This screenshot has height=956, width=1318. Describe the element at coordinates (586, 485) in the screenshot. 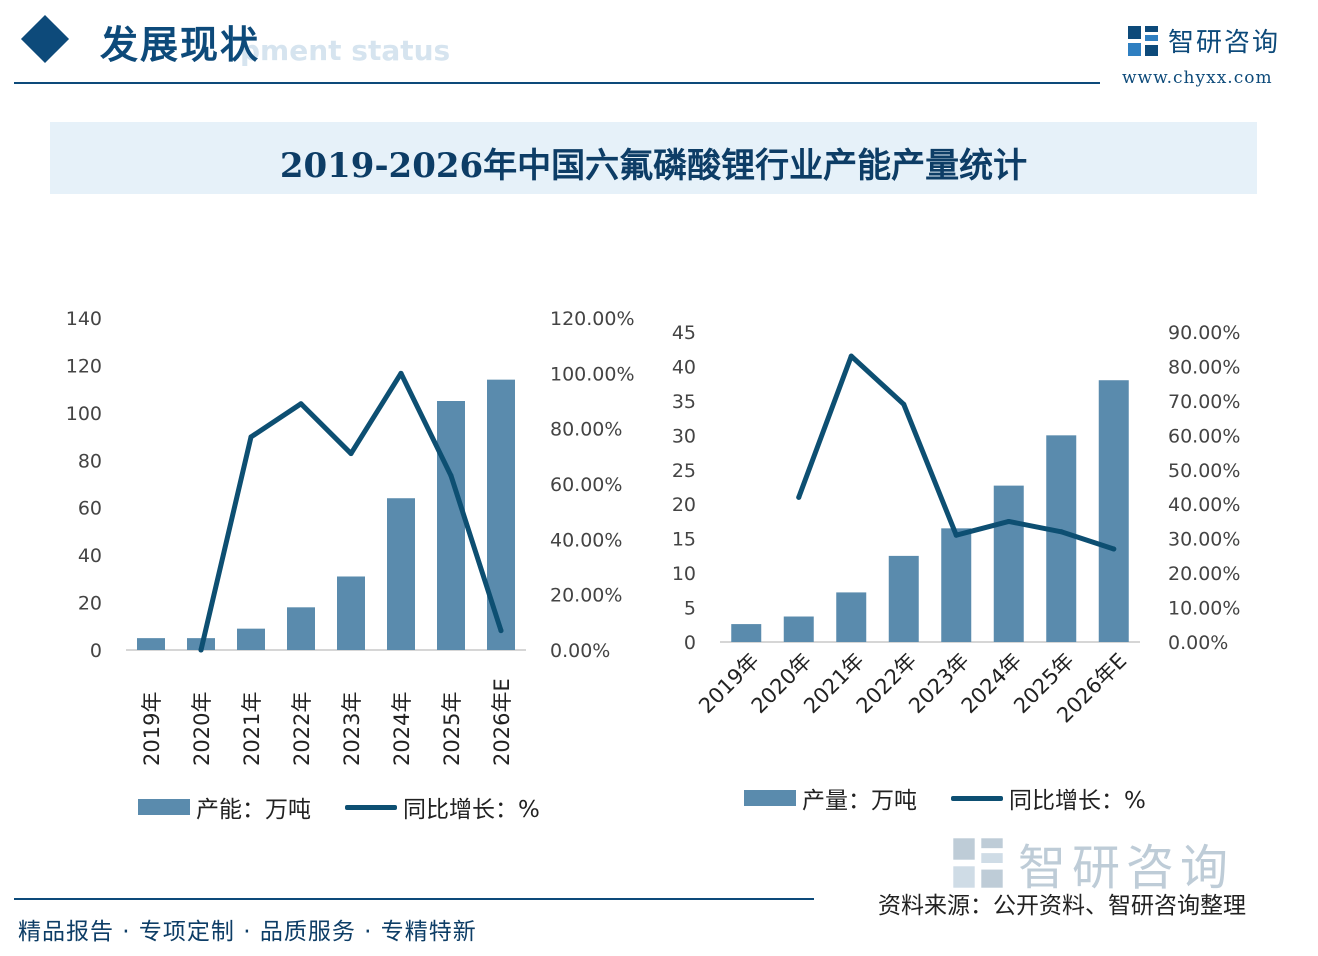

I see `chart1-y2-tick-label: 60.00%` at that location.